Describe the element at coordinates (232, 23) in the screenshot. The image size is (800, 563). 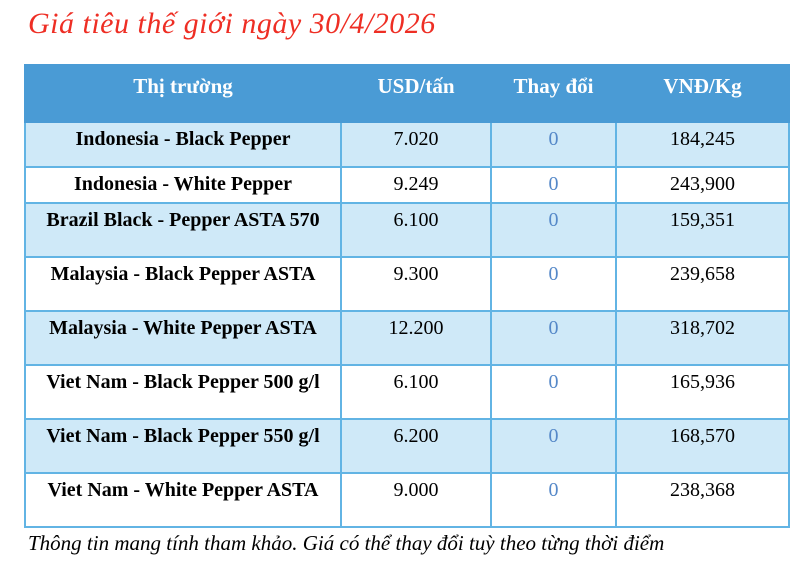
I see `page-title: Giá tiêu thế giới ngày 30/4/2026` at that location.